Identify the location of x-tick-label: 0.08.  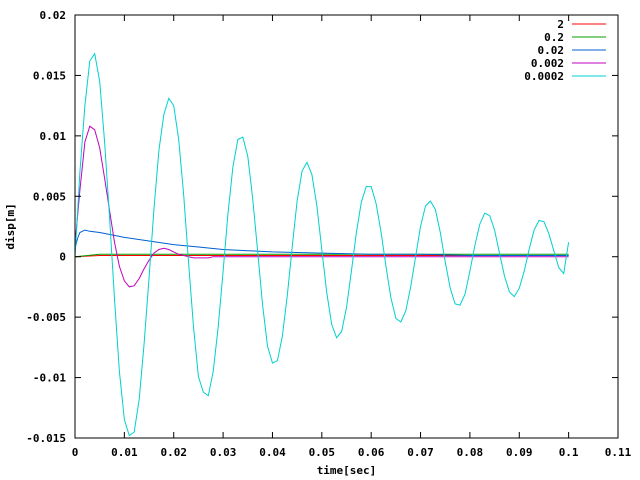
(470, 452).